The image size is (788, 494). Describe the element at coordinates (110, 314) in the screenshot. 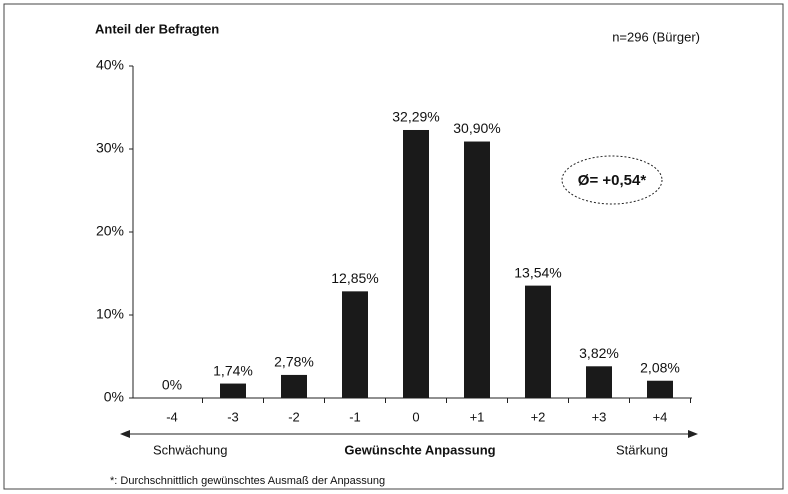

I see `y-tick-label: 10%` at that location.